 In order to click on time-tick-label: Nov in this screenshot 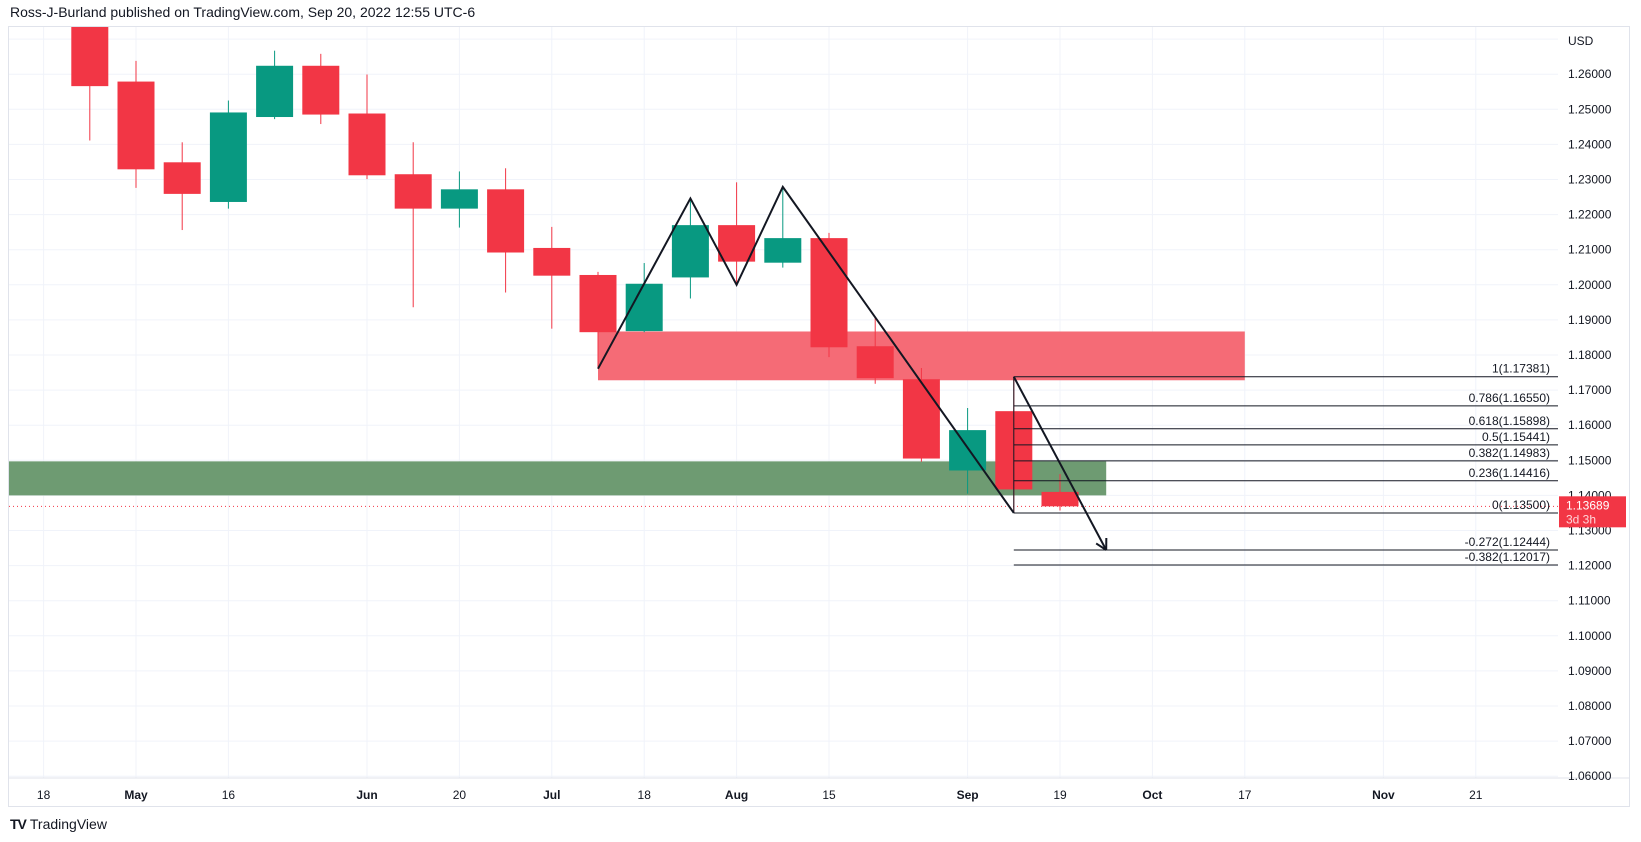, I will do `click(1383, 795)`.